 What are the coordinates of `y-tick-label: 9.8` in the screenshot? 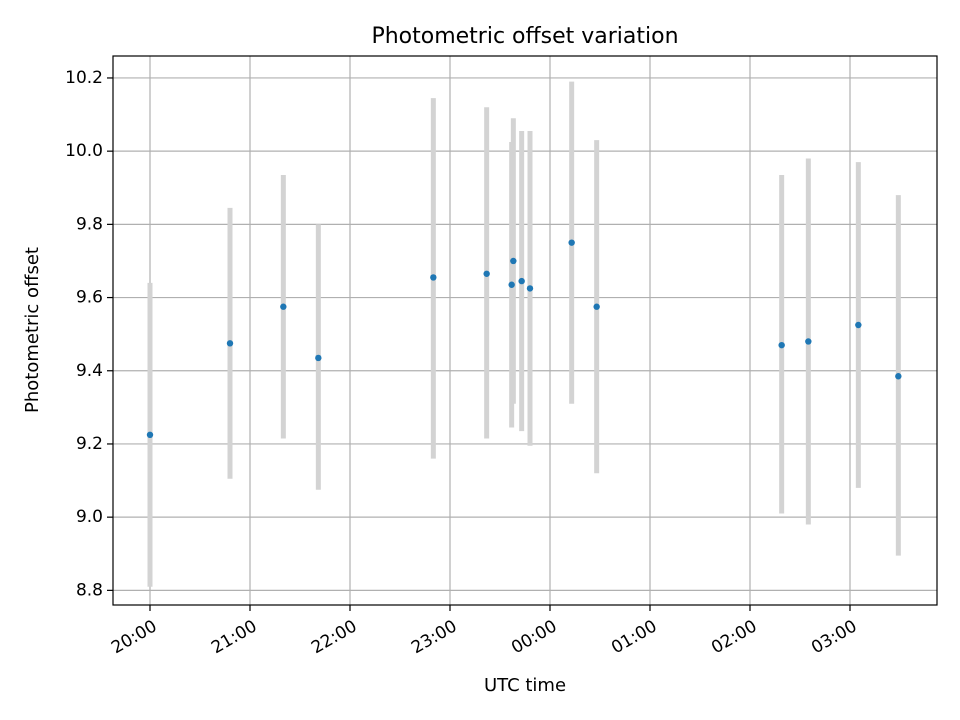 It's located at (89, 224).